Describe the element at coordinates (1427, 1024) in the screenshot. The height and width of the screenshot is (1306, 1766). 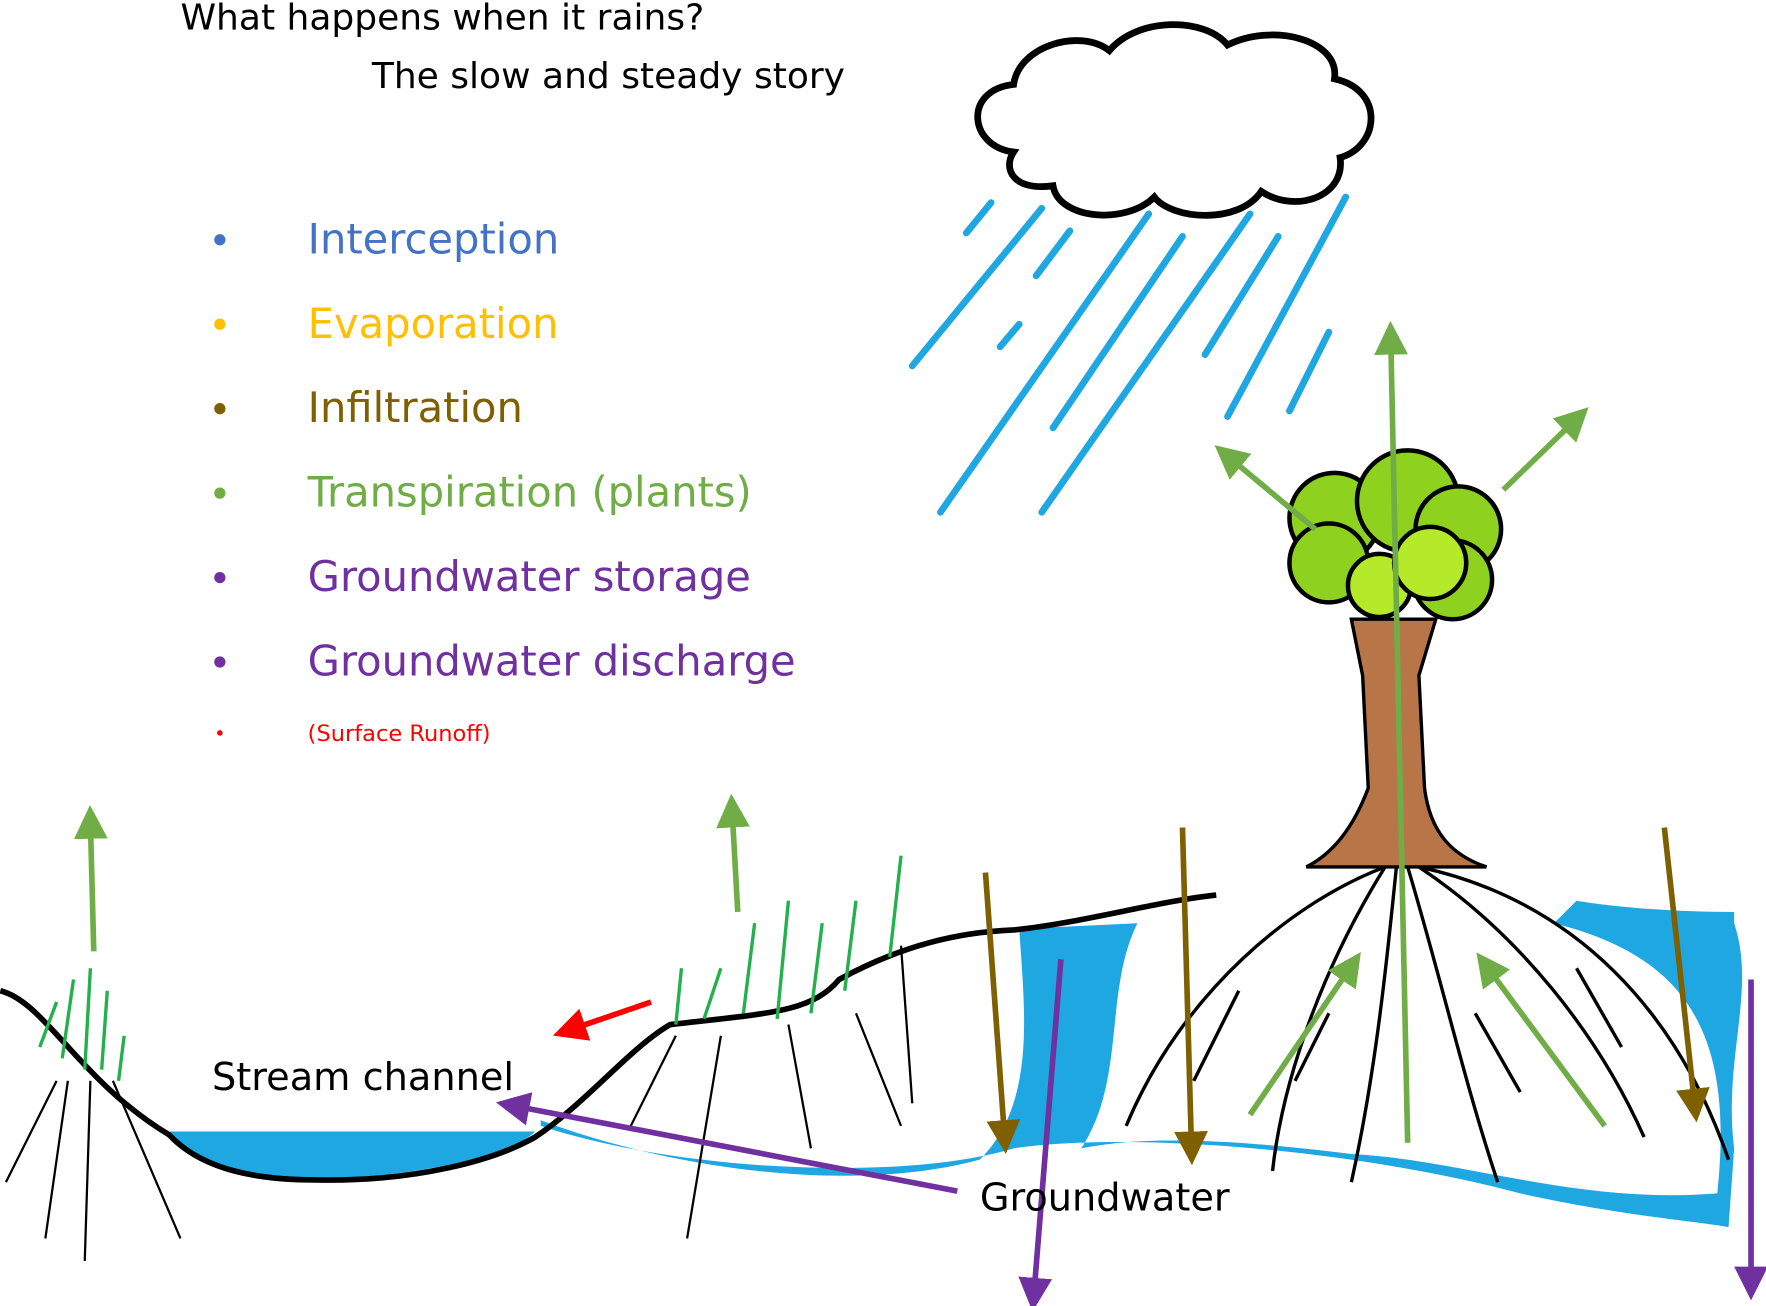
I see `roots` at that location.